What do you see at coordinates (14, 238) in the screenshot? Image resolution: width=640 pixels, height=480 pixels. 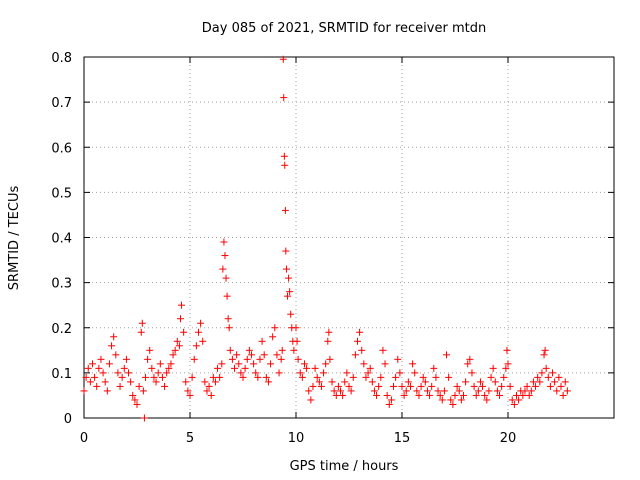 I see `y-axis-label: SRMTID / TECUs` at bounding box center [14, 238].